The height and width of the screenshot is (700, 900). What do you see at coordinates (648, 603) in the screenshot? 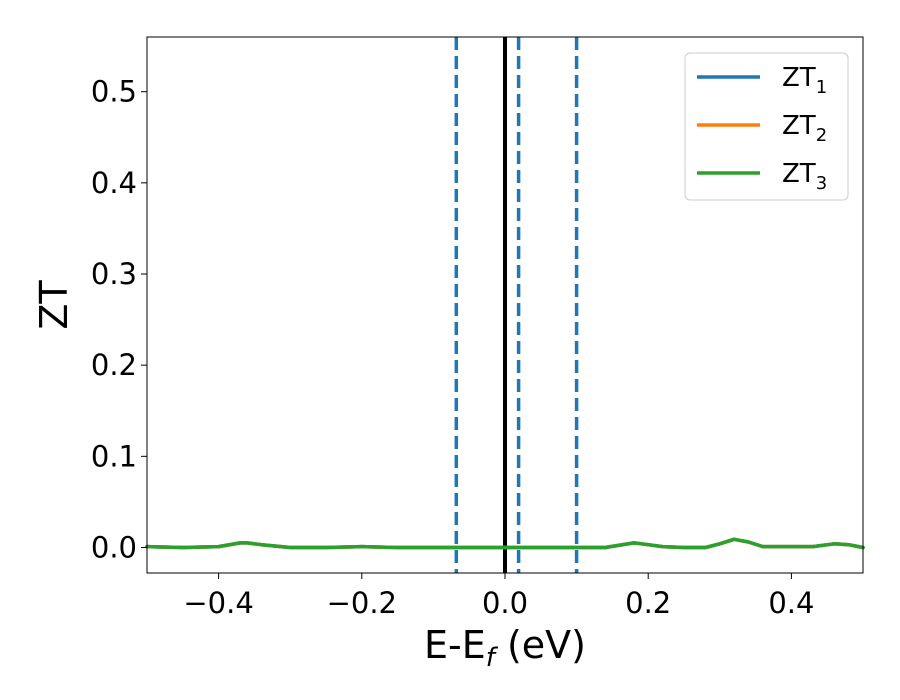
I see `x-tick-label: 0.2` at bounding box center [648, 603].